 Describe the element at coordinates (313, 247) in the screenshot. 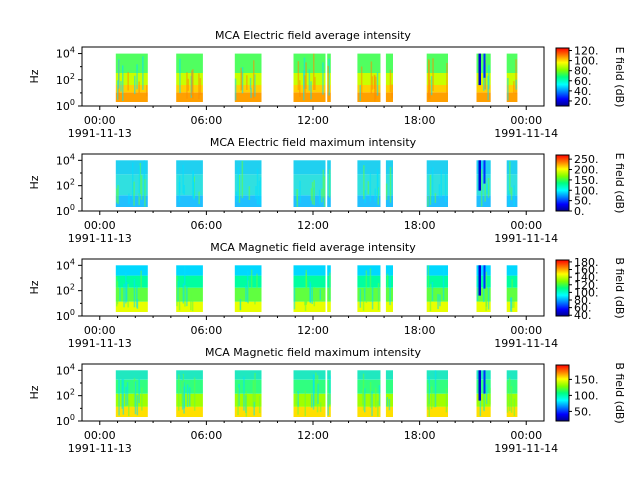

I see `panel-title: MCA Magnetic field average intensity` at that location.